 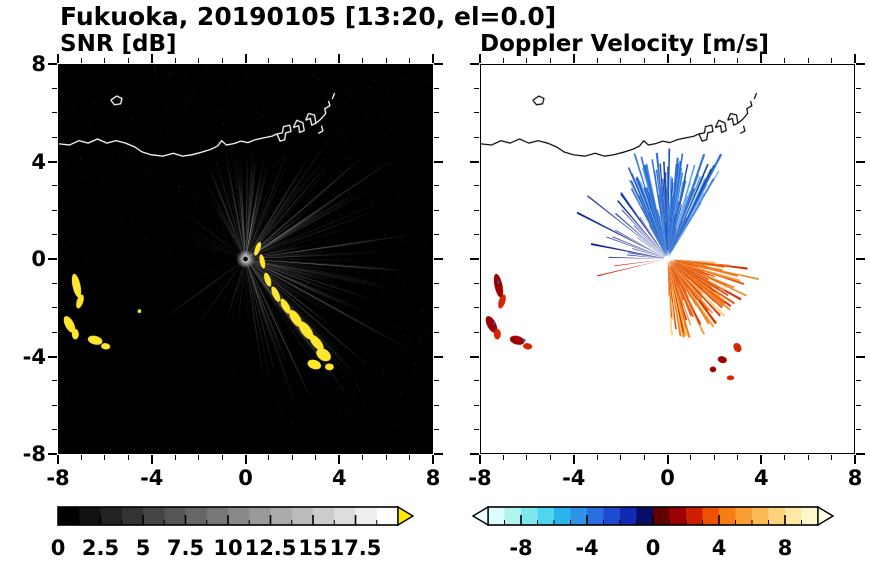 I want to click on x-tick-label: 0, so click(x=667, y=478).